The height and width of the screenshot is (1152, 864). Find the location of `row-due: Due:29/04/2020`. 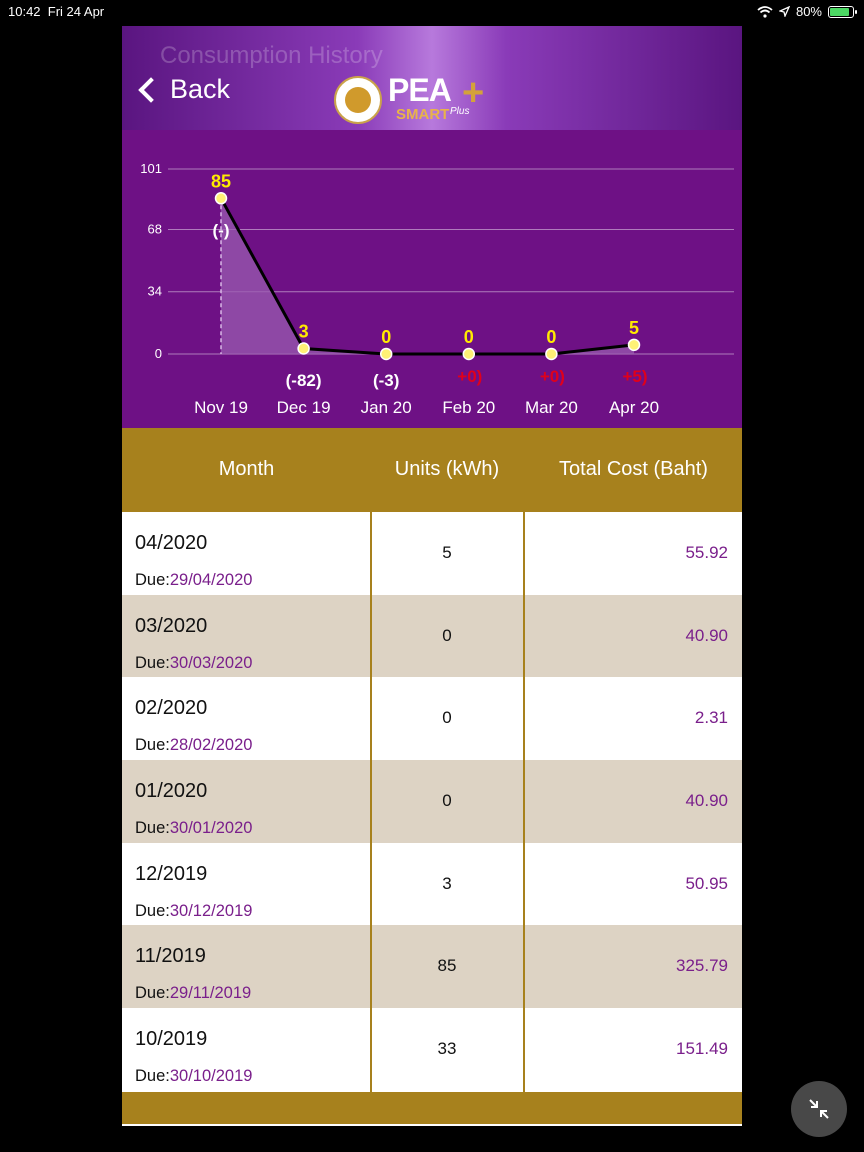

row-due: Due:29/04/2020 is located at coordinates (193, 580).